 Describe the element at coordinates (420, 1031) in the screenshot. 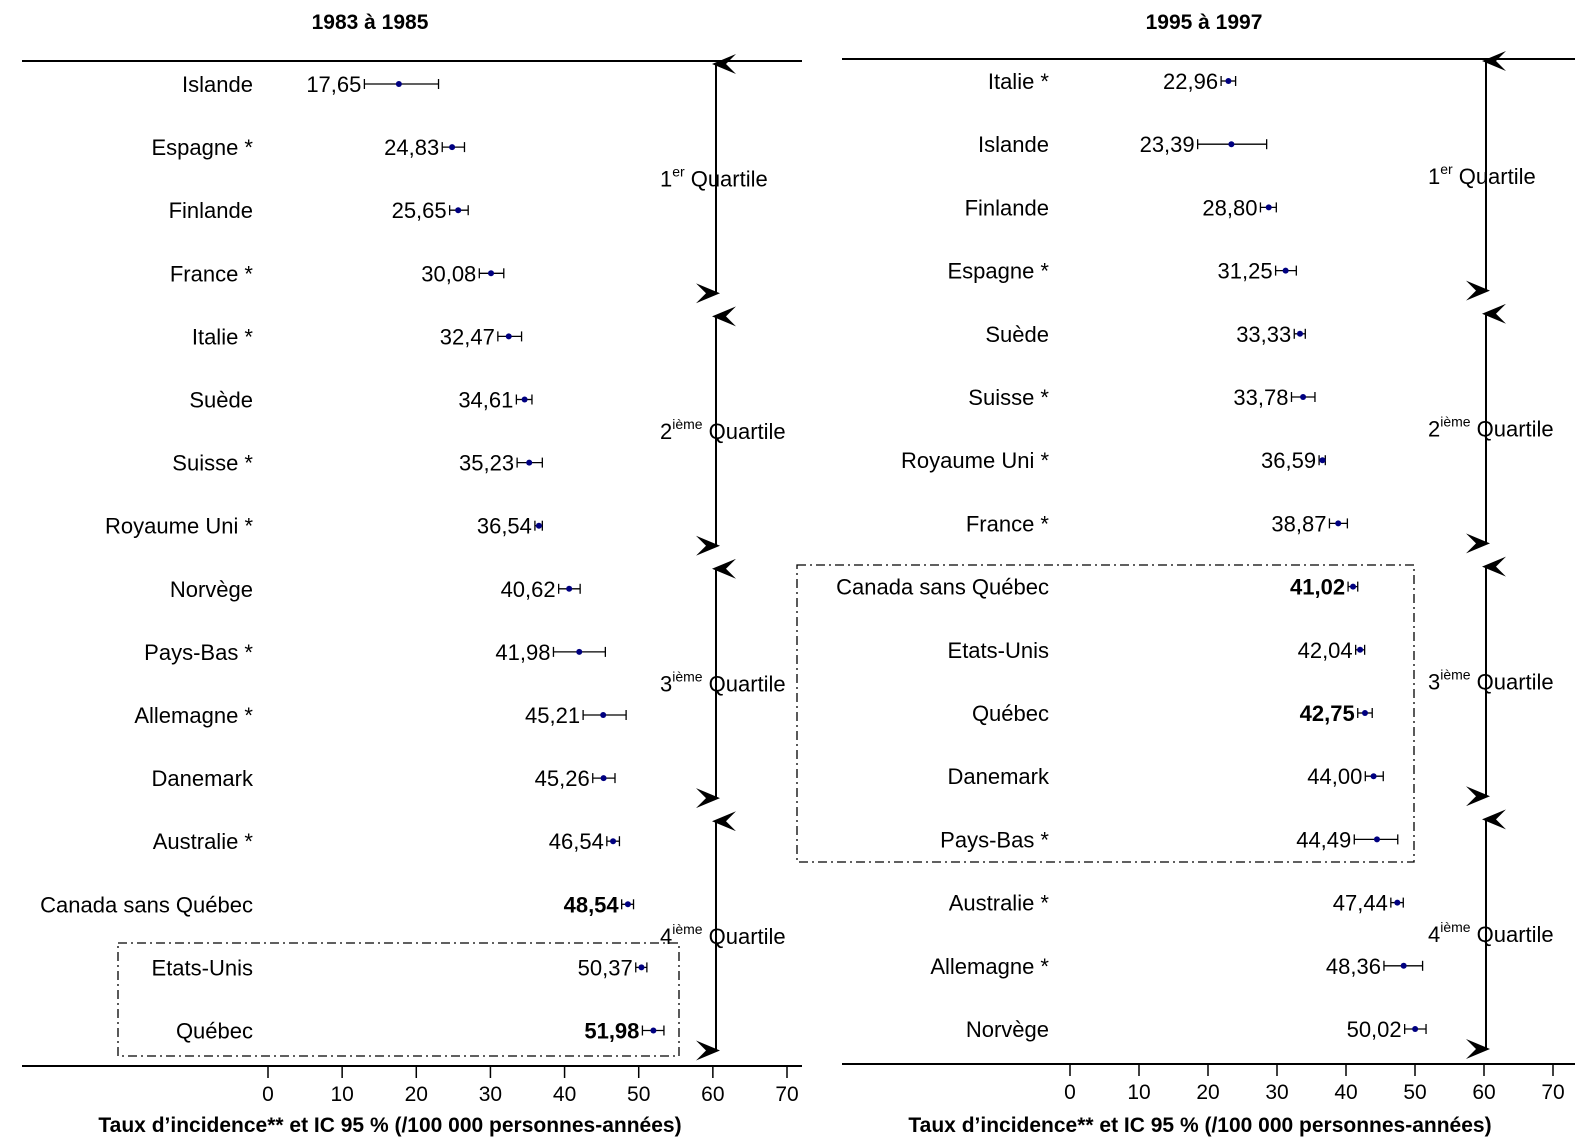

I see `table-row: Québec 51,98` at that location.